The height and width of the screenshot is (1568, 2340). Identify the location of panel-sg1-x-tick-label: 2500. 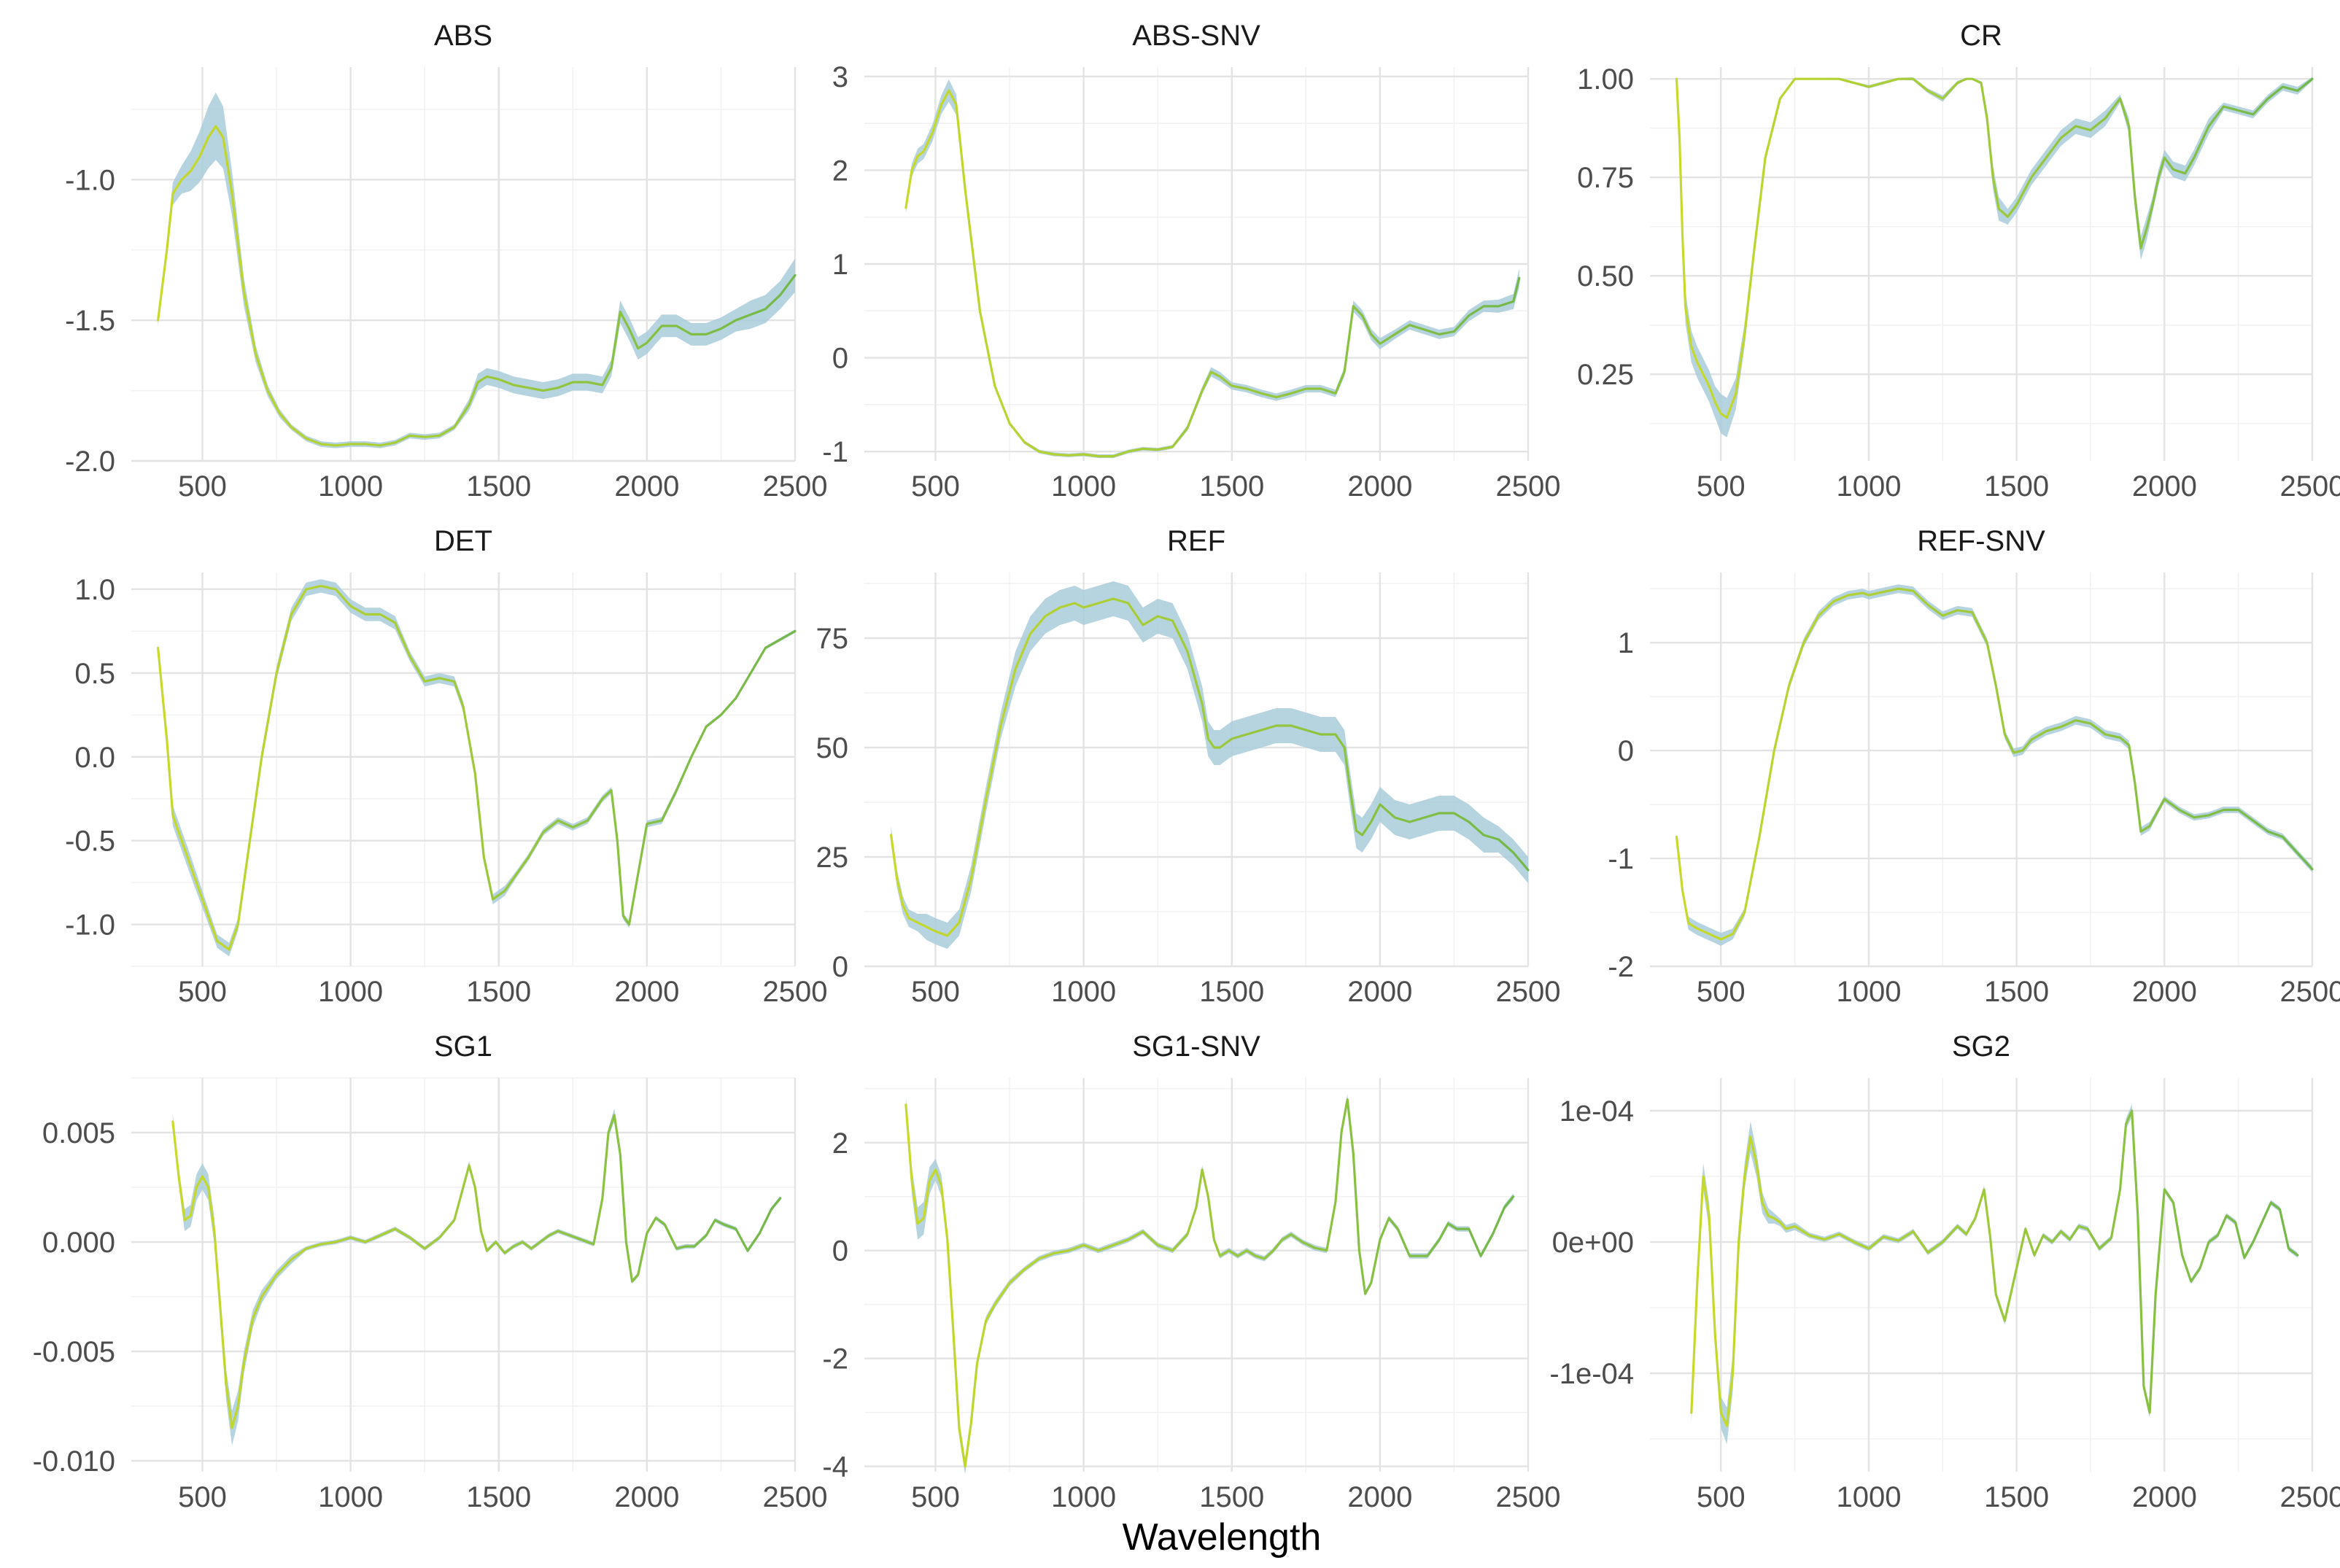
(795, 1497).